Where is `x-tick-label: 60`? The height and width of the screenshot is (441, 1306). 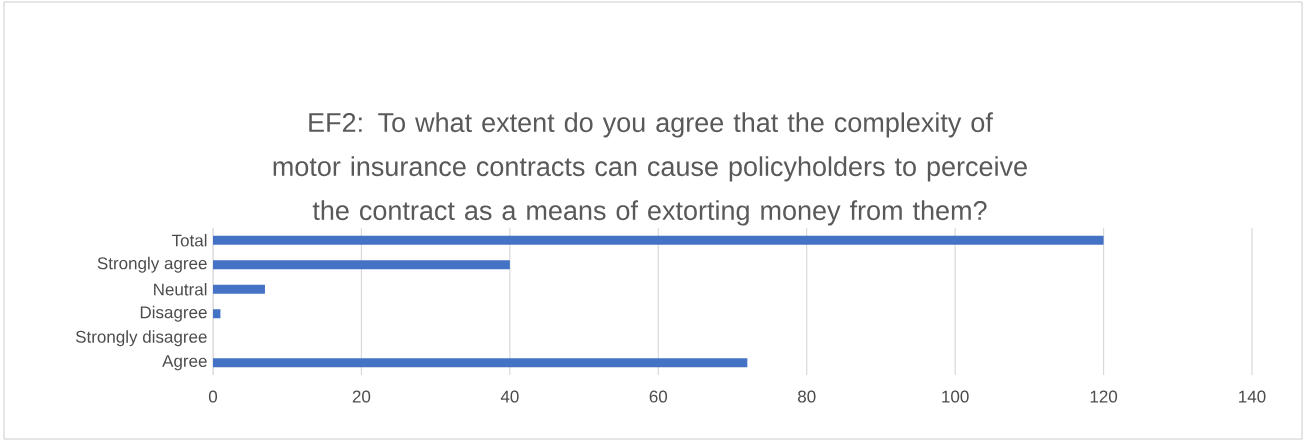
x-tick-label: 60 is located at coordinates (658, 396).